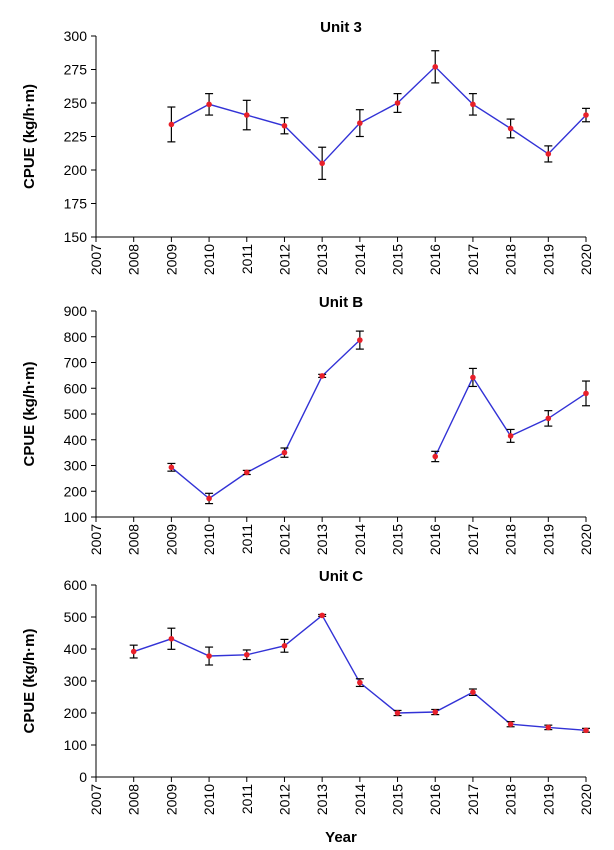  Describe the element at coordinates (76, 363) in the screenshot. I see `y-tick-label: 700` at that location.